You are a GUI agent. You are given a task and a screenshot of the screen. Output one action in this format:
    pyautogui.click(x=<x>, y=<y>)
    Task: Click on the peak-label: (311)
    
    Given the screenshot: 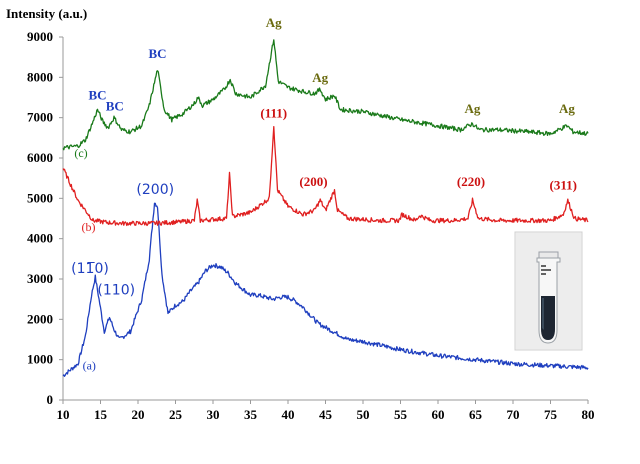 What is the action you would take?
    pyautogui.click(x=563, y=184)
    